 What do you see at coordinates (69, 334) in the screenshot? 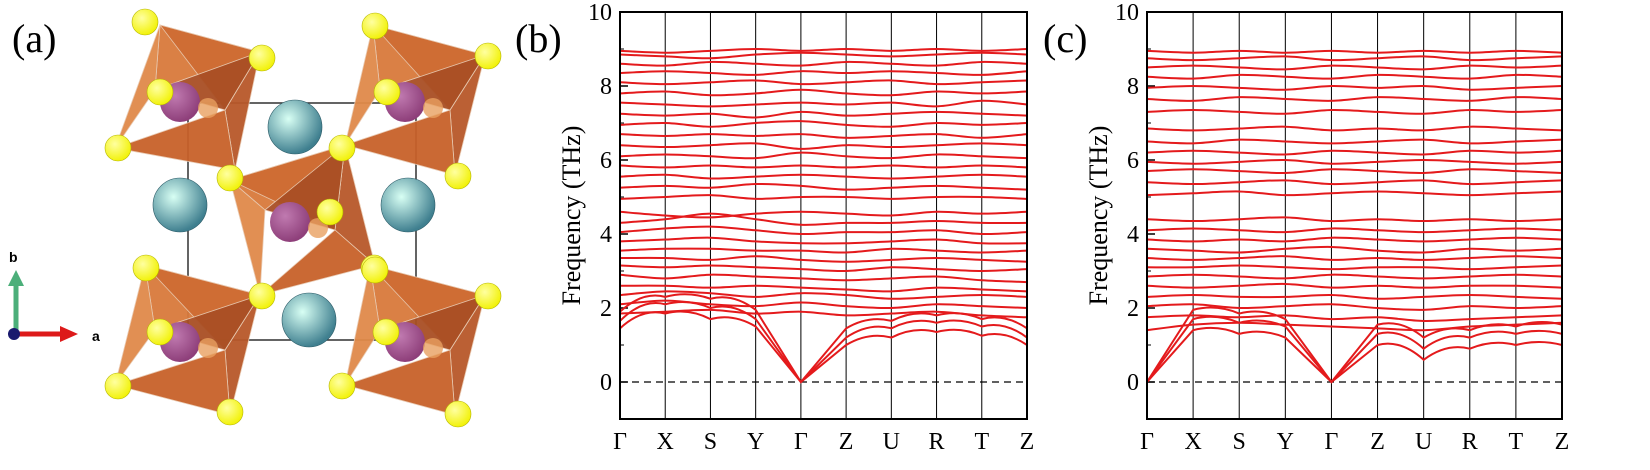
I see `a-axis-arrow-head` at bounding box center [69, 334].